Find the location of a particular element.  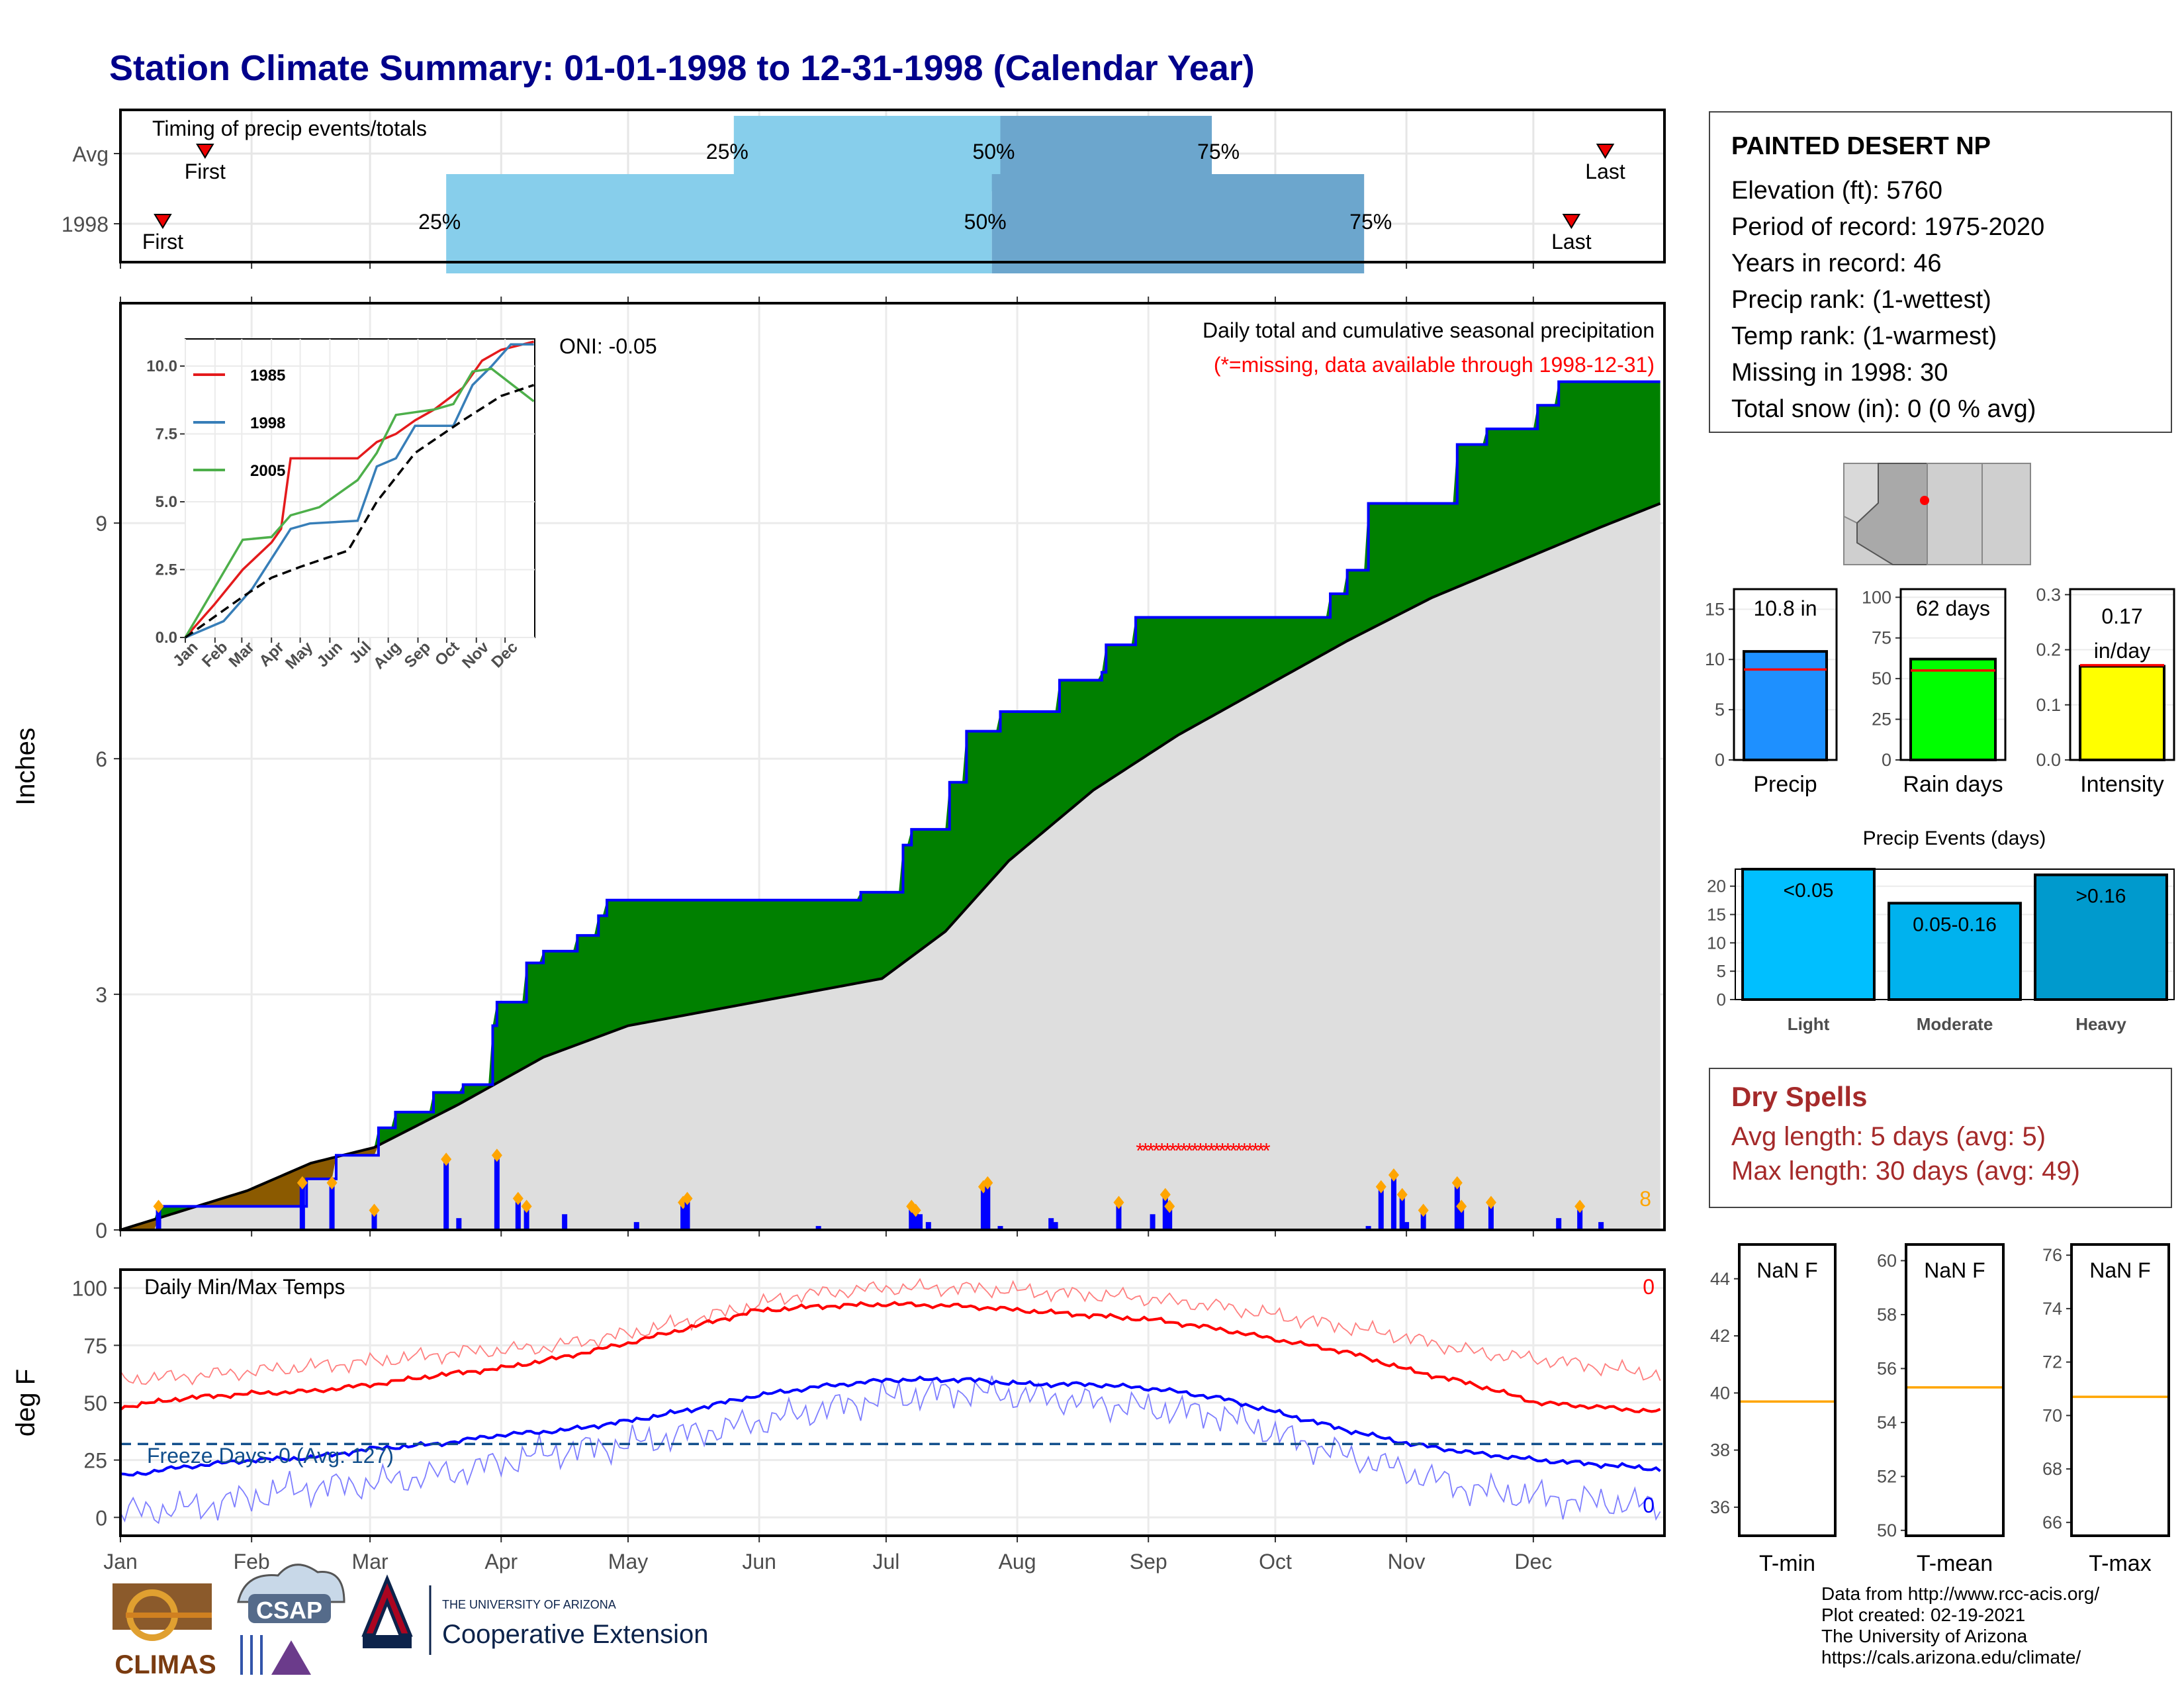

month-tick-label: Nov is located at coordinates (1407, 1561).